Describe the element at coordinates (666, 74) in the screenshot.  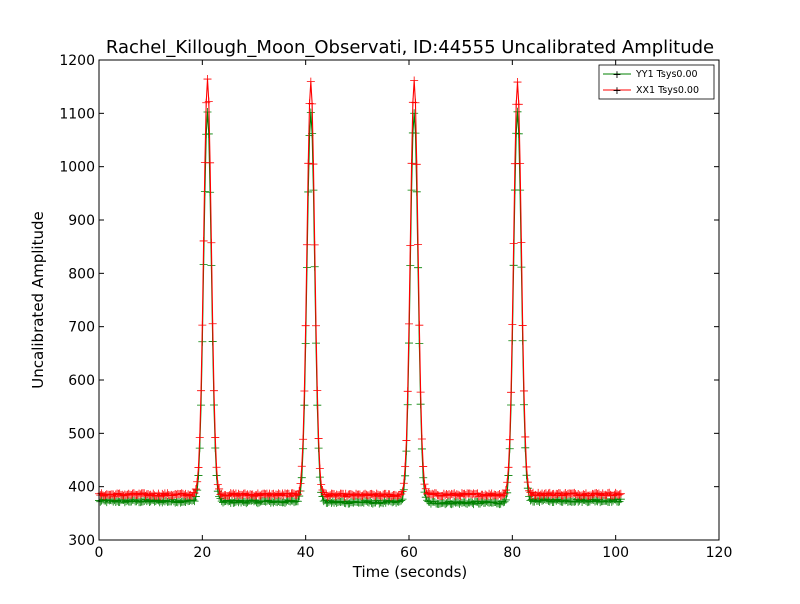
I see `legend-label-yy1: YY1 Tsys0.00` at that location.